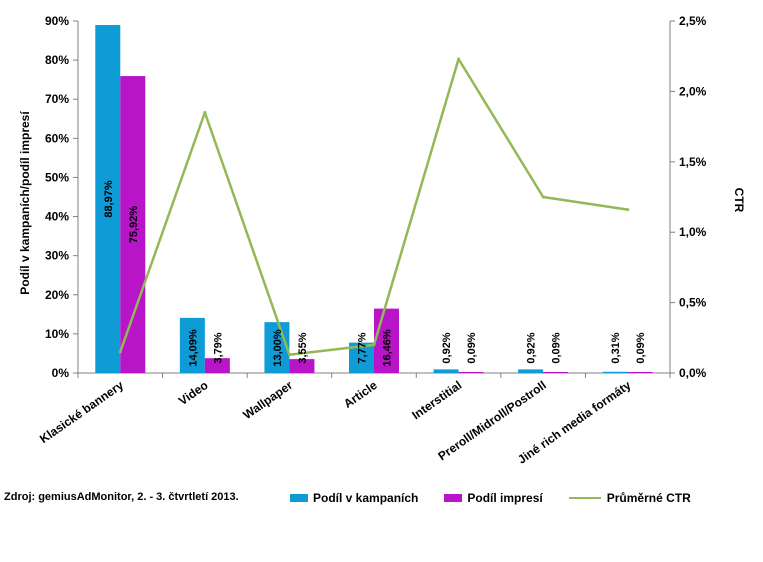 The width and height of the screenshot is (763, 562). I want to click on y-tick-label: 90%, so click(57, 21).